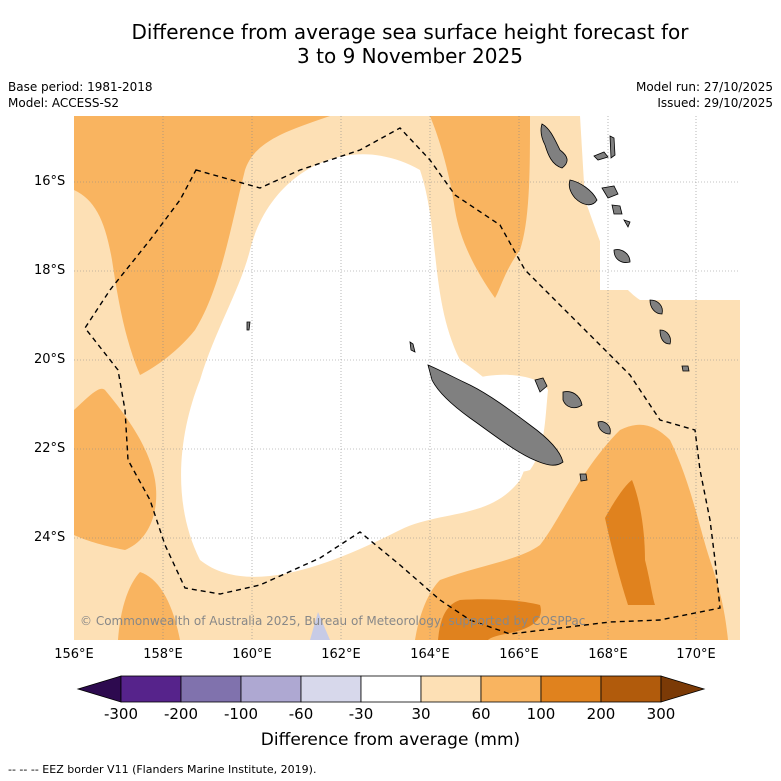  Describe the element at coordinates (80, 95) in the screenshot. I see `meta-left: Base period: 1981-2018 Model: ACCESS-S2` at that location.